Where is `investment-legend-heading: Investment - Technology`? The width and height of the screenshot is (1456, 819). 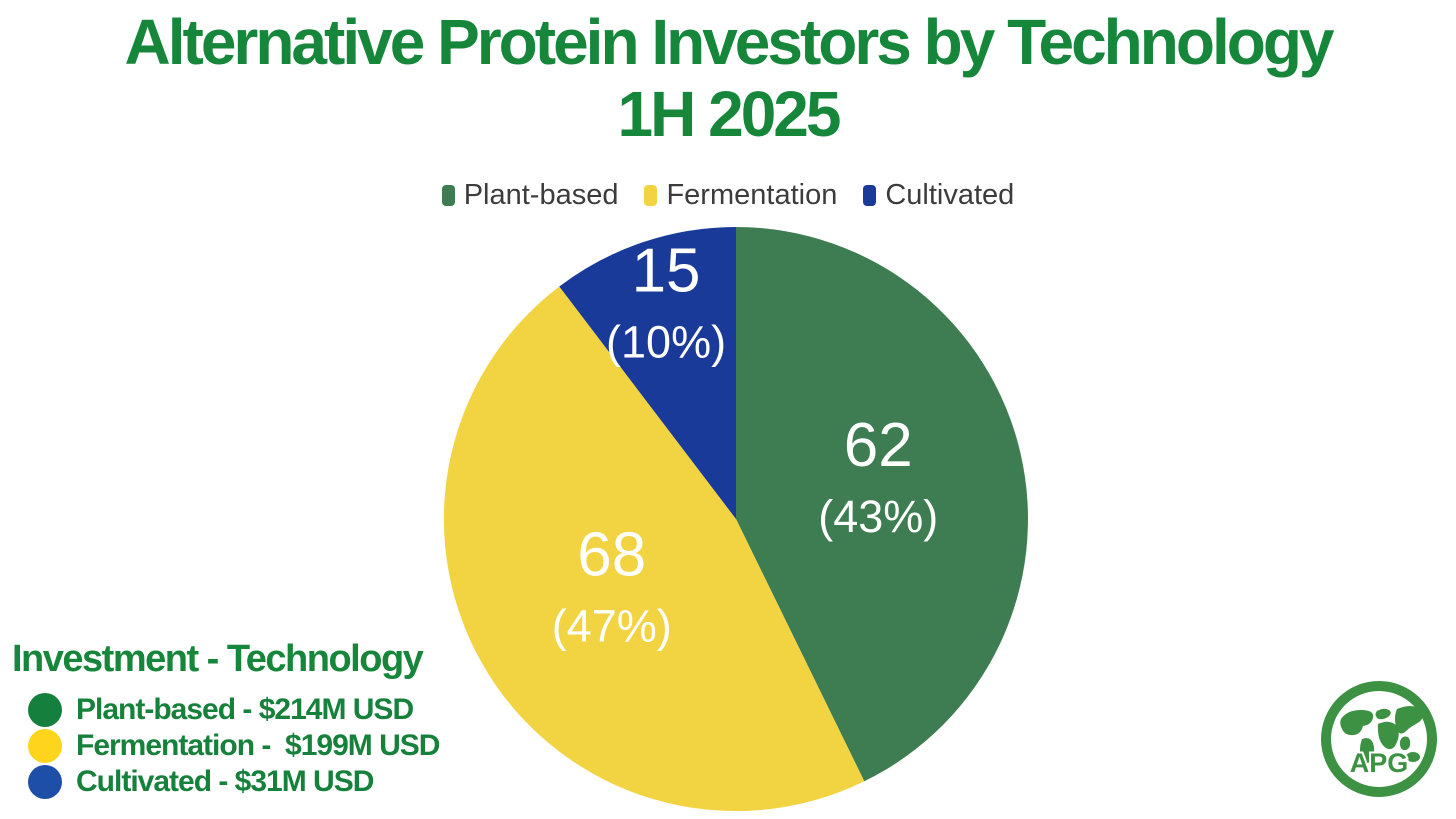
investment-legend-heading: Investment - Technology is located at coordinates (218, 659).